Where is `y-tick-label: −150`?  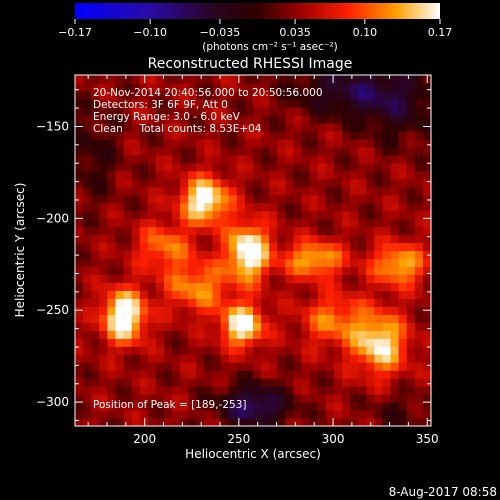
y-tick-label: −150 is located at coordinates (52, 126).